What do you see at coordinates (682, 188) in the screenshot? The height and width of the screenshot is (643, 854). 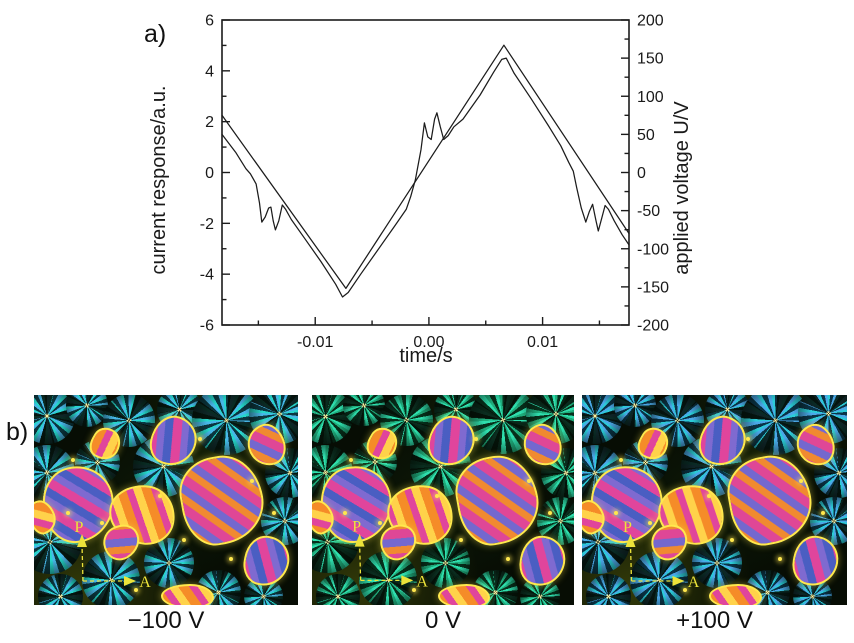 I see `y-axis-right-title: applied voltage U/V` at bounding box center [682, 188].